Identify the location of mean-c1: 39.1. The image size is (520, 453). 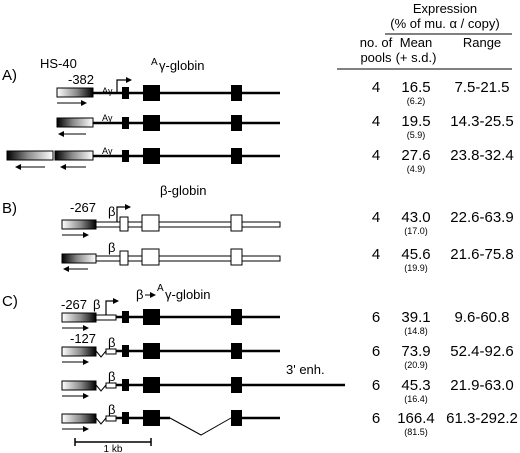
(415, 317).